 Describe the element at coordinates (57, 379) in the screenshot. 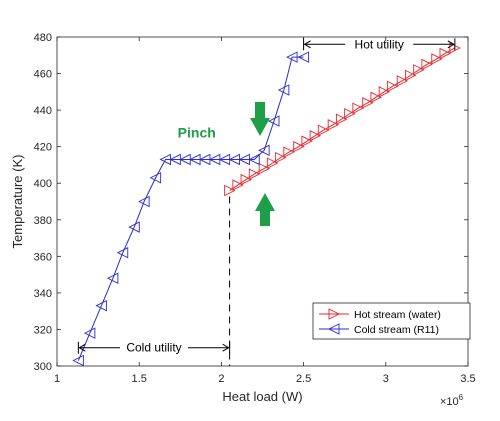

I see `x-tick-label: 1` at that location.